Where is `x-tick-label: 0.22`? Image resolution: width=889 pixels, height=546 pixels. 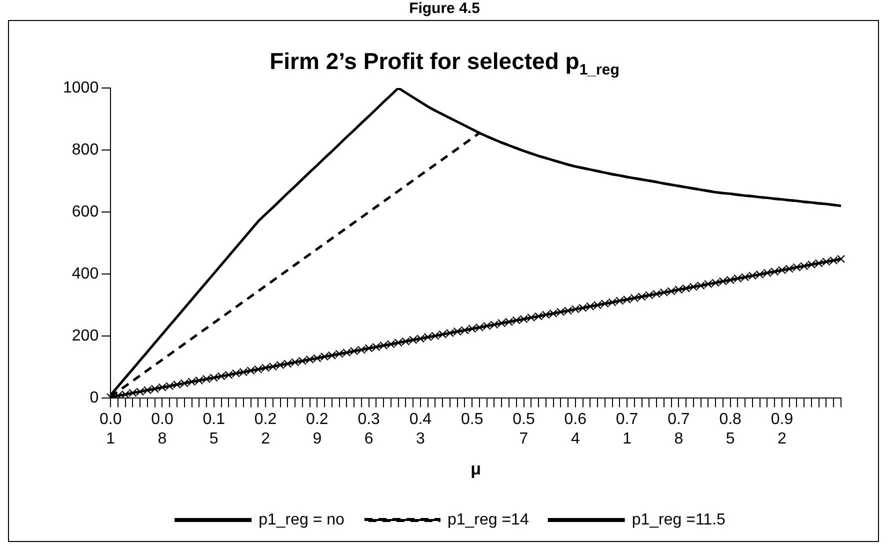 x-tick-label: 0.22 is located at coordinates (265, 429).